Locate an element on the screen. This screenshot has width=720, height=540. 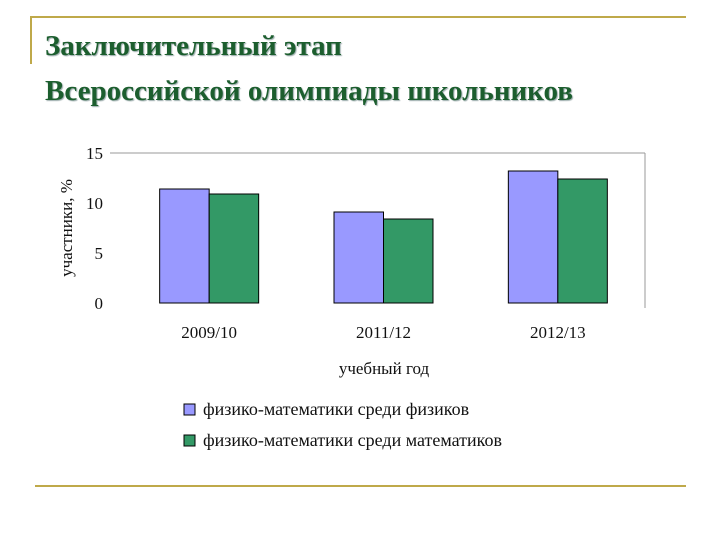
legend-label: физико-математики среди физиков is located at coordinates (336, 409).